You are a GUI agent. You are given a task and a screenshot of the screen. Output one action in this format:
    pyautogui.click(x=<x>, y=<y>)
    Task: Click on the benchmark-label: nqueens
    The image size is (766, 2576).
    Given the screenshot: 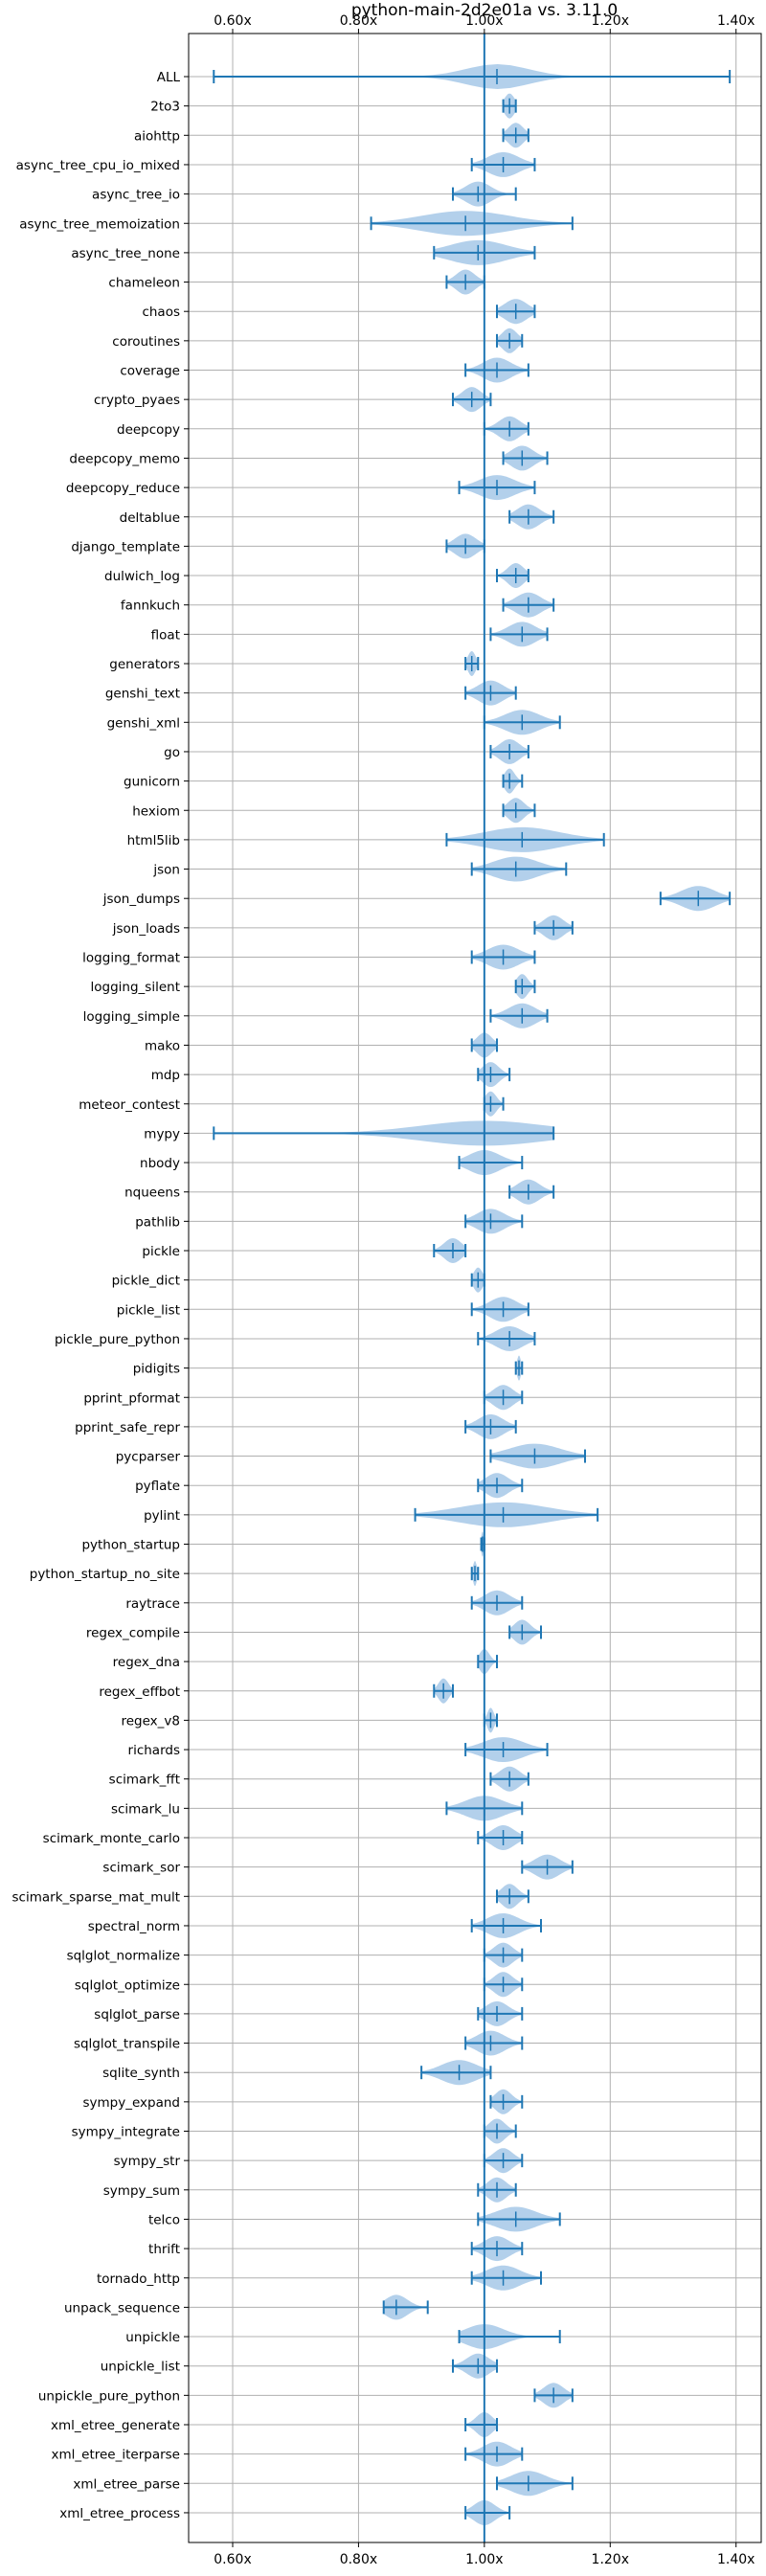 What is the action you would take?
    pyautogui.click(x=152, y=1193)
    